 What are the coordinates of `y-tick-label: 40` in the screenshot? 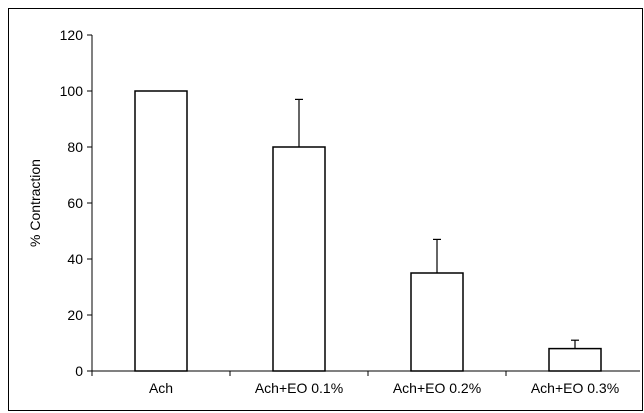 It's located at (75, 259).